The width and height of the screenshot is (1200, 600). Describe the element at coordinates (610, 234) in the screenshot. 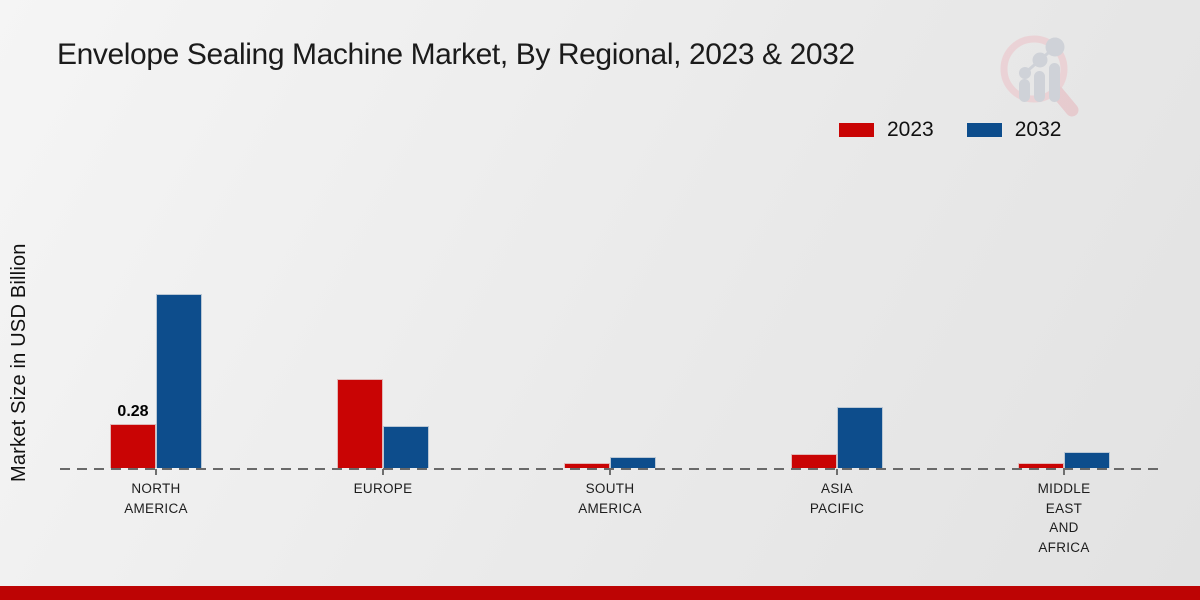

I see `bar-group-south-america` at that location.